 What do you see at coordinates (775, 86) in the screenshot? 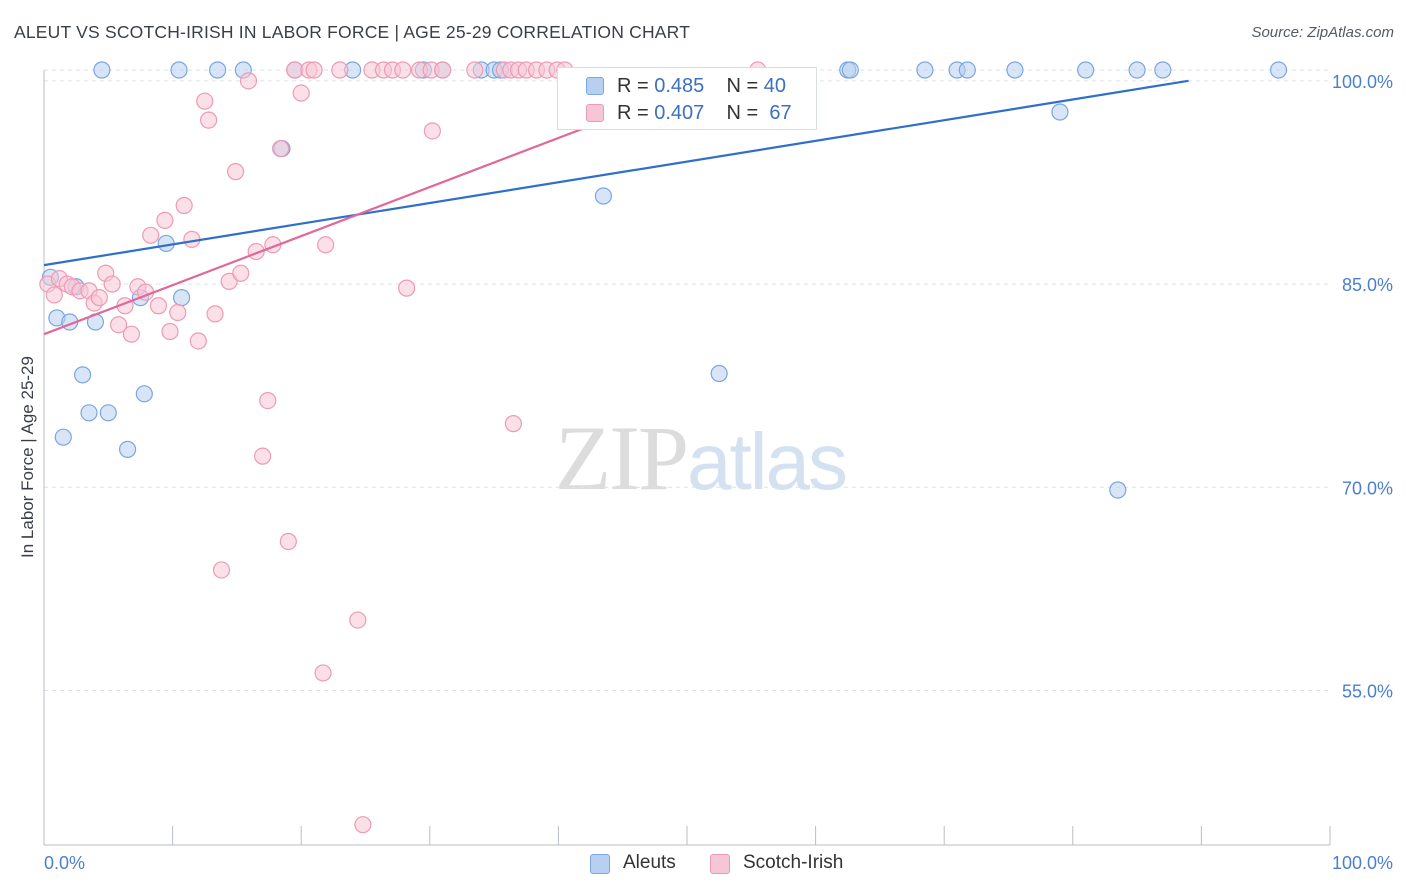
I see `legend-n-value-aleuts: 40` at bounding box center [775, 86].